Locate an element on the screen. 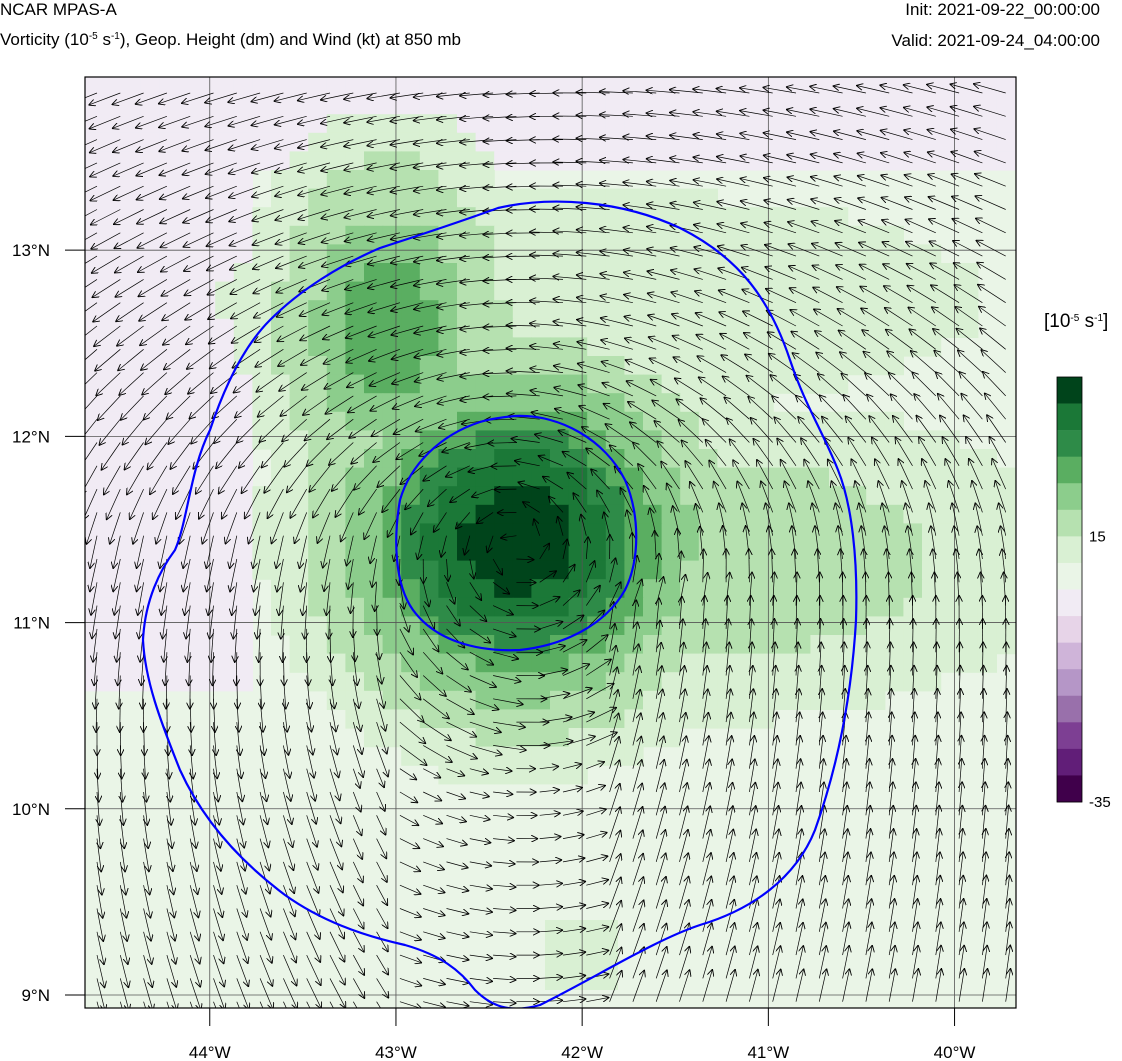 The height and width of the screenshot is (1061, 1122). colorbar-label: -35 is located at coordinates (1100, 802).